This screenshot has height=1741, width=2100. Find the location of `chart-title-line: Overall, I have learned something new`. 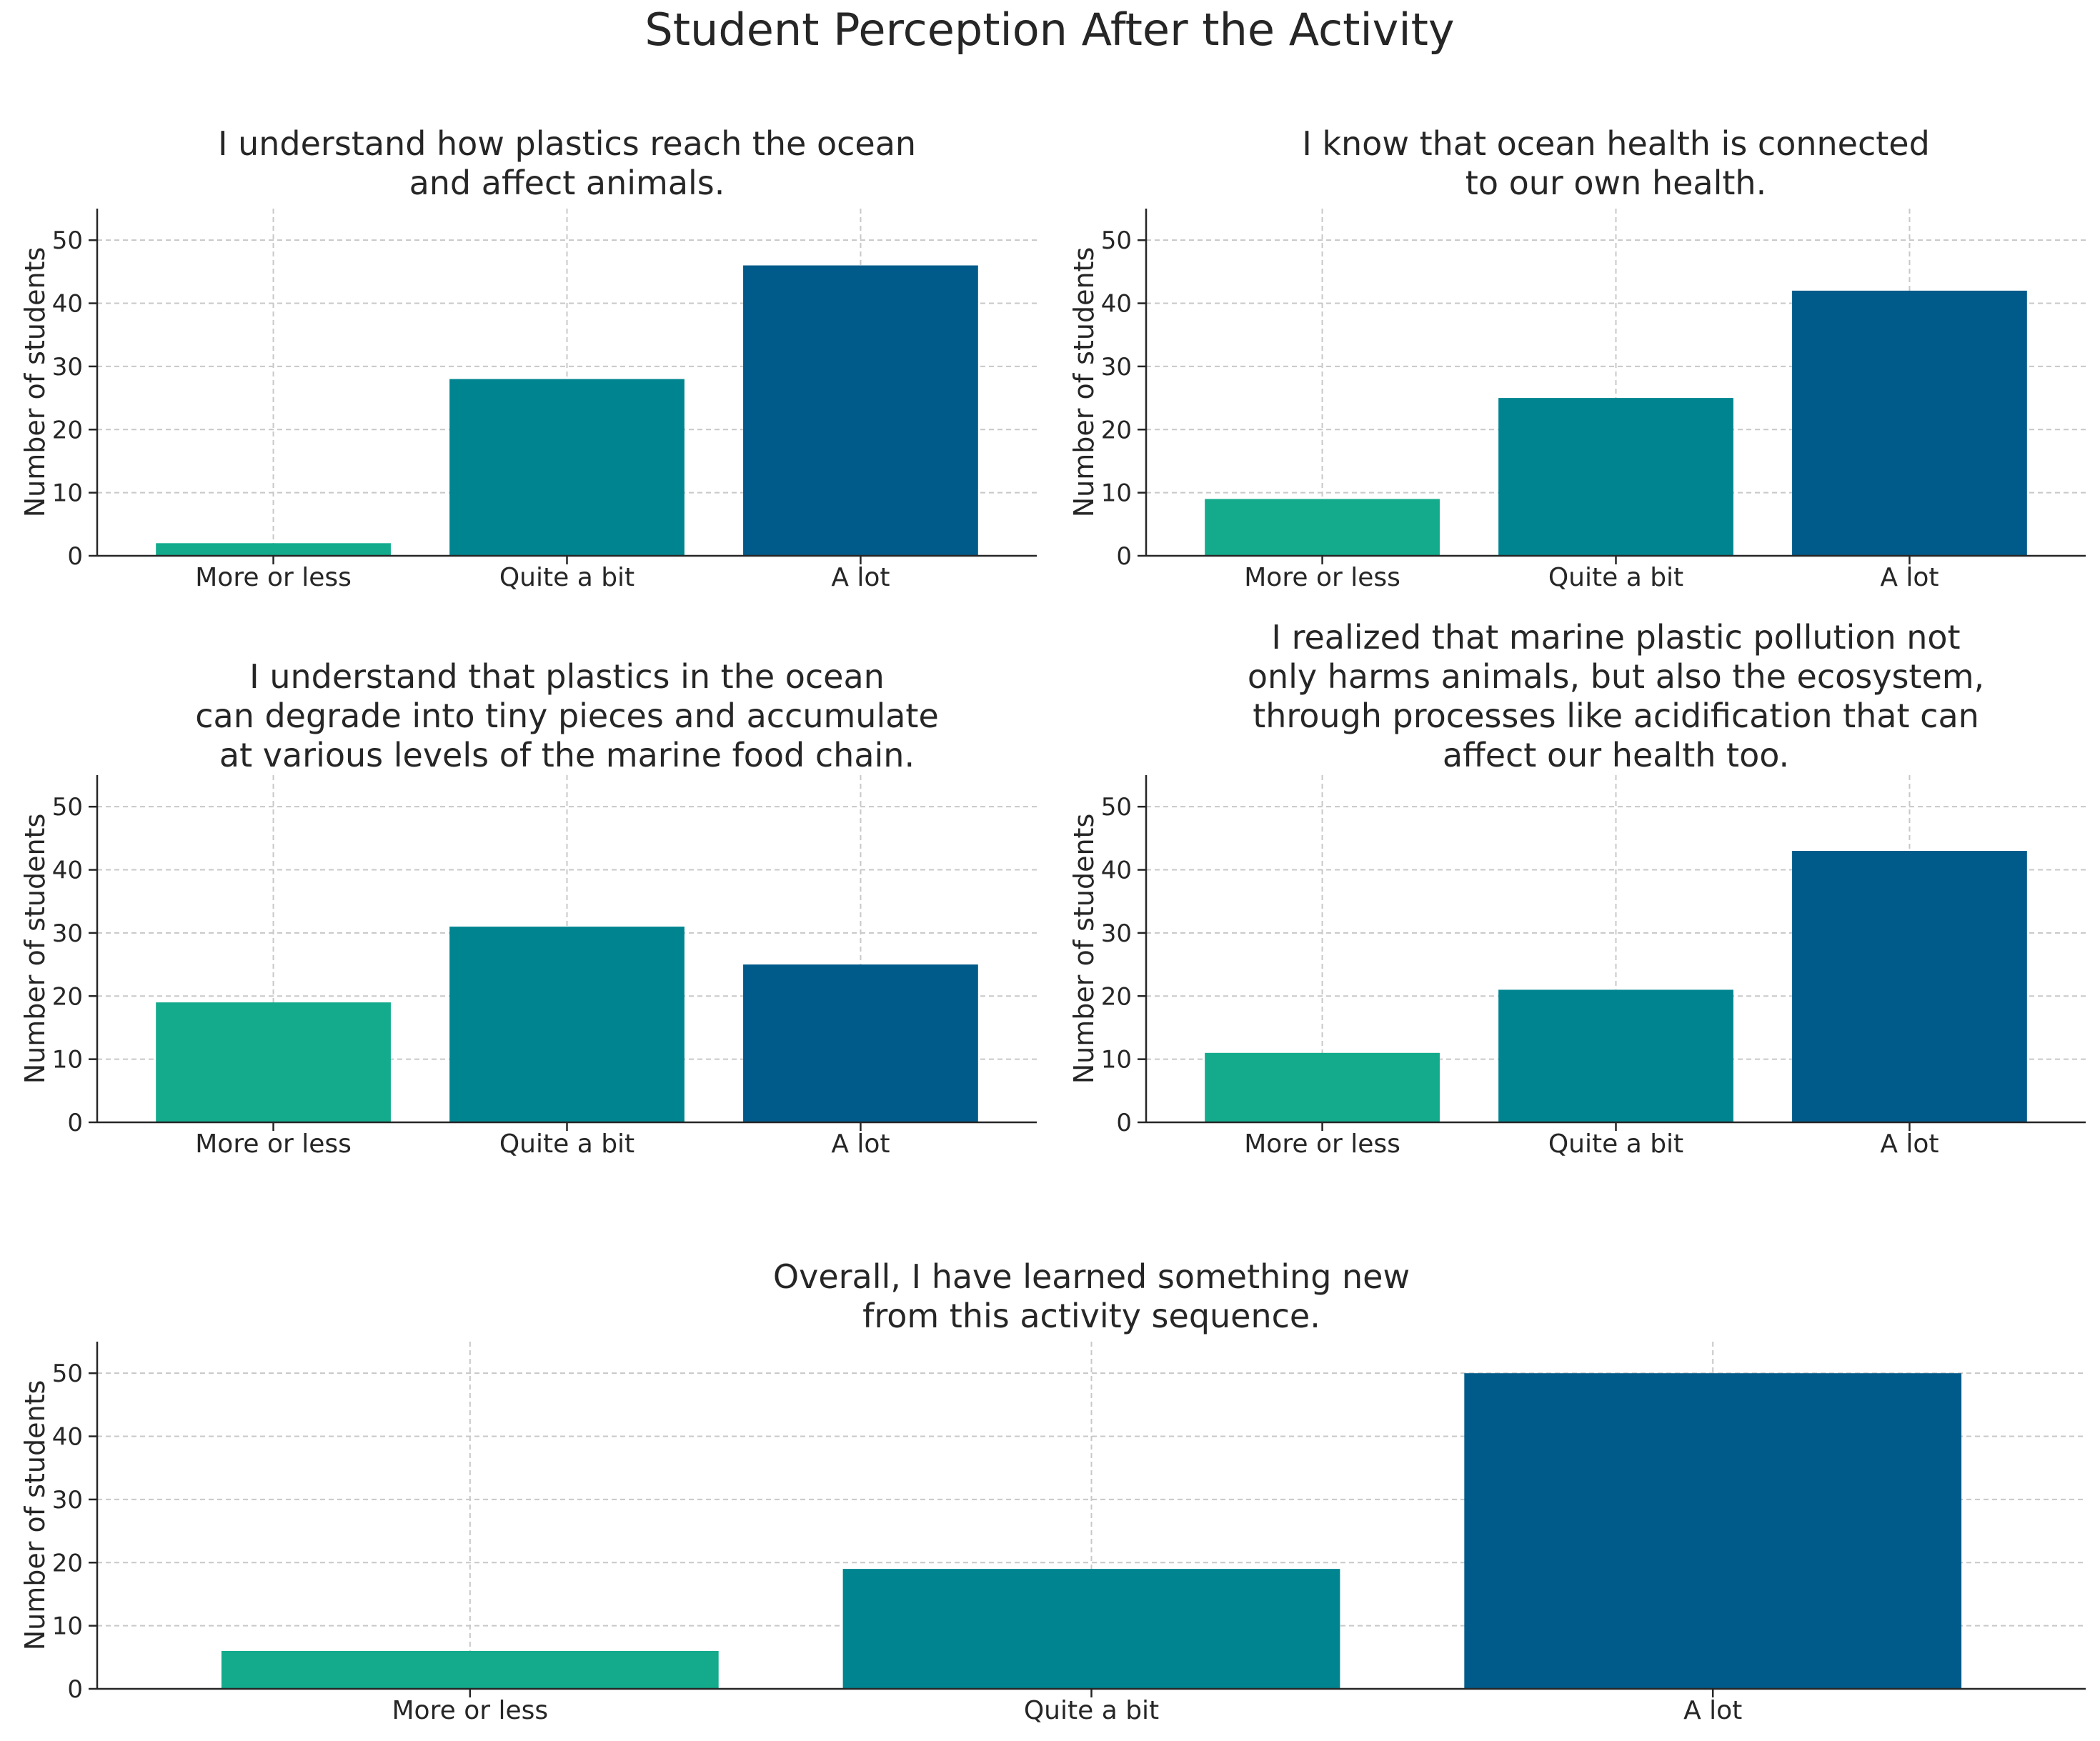

chart-title-line: Overall, I have learned something new is located at coordinates (1091, 1276).